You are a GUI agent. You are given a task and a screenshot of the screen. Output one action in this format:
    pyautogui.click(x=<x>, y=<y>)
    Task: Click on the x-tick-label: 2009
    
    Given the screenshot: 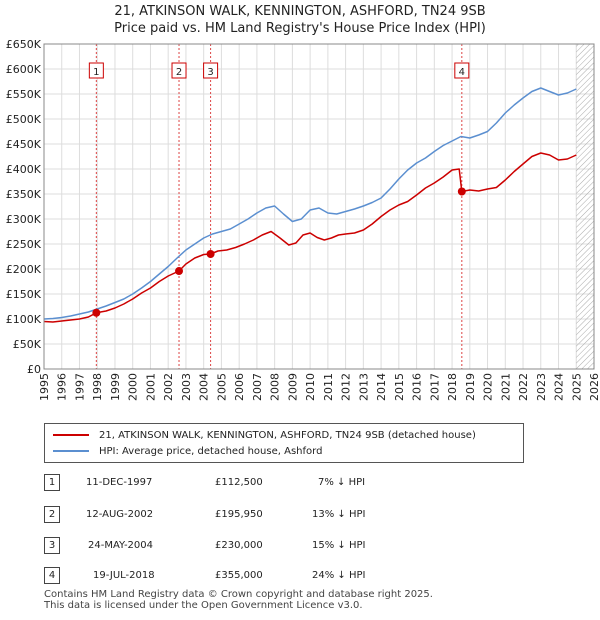 What is the action you would take?
    pyautogui.click(x=292, y=387)
    